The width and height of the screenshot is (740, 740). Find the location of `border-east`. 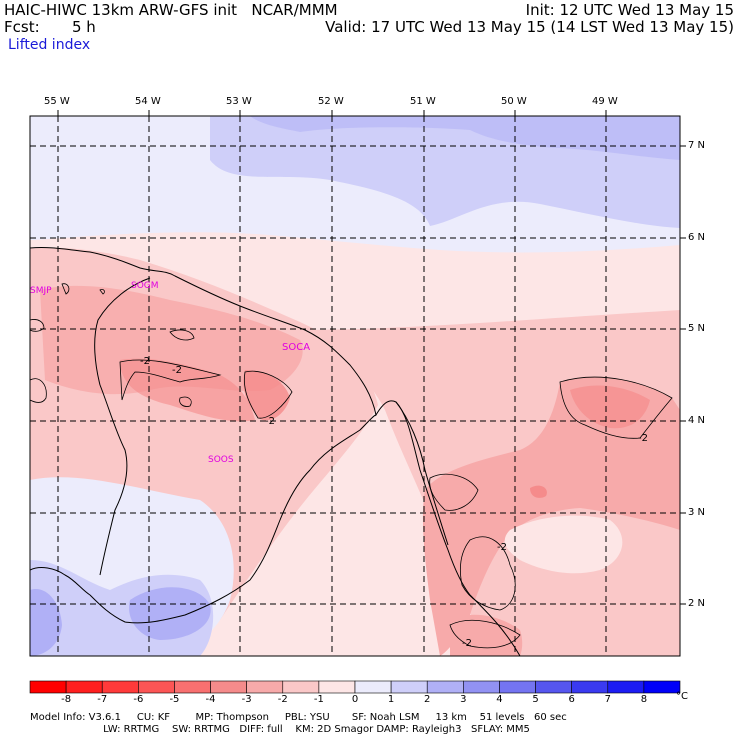

border-east is located at coordinates (422, 473).